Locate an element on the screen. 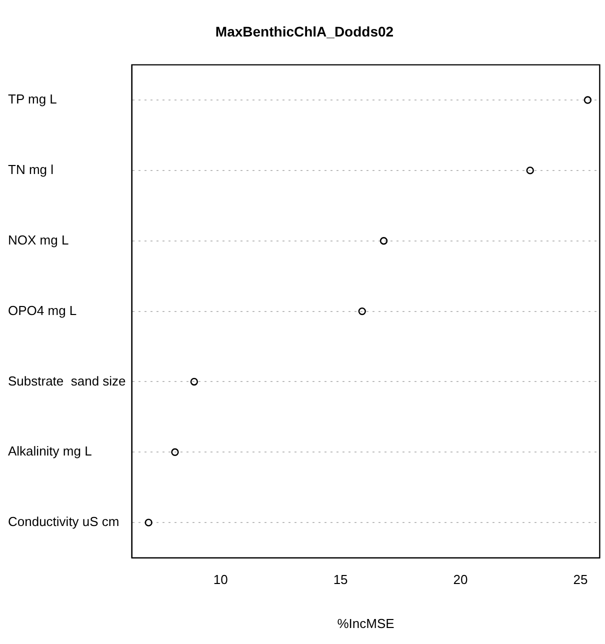  x-axis-title: %IncMSE is located at coordinates (366, 623).